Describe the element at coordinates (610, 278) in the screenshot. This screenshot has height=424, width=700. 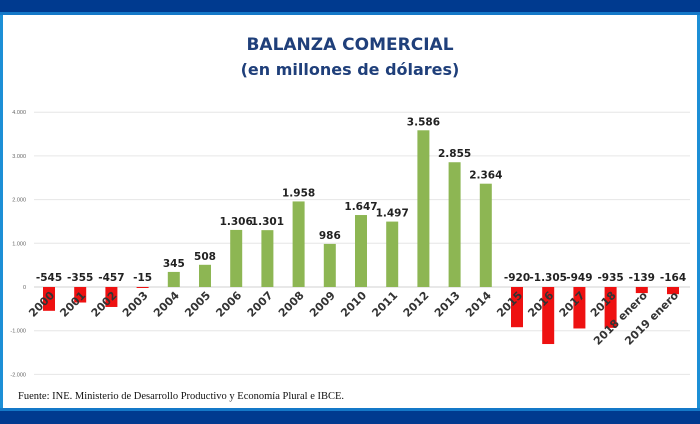
I see `value-label: -935` at that location.